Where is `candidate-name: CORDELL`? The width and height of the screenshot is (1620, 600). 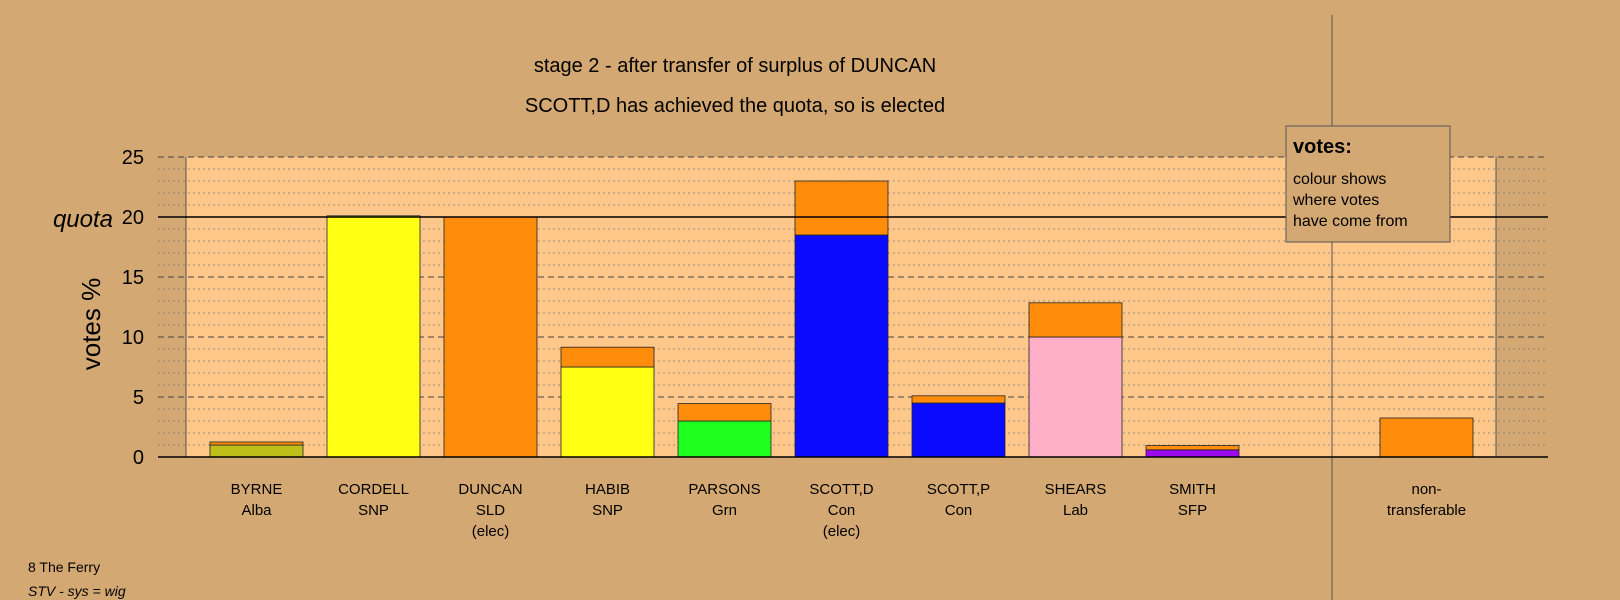
candidate-name: CORDELL is located at coordinates (373, 489).